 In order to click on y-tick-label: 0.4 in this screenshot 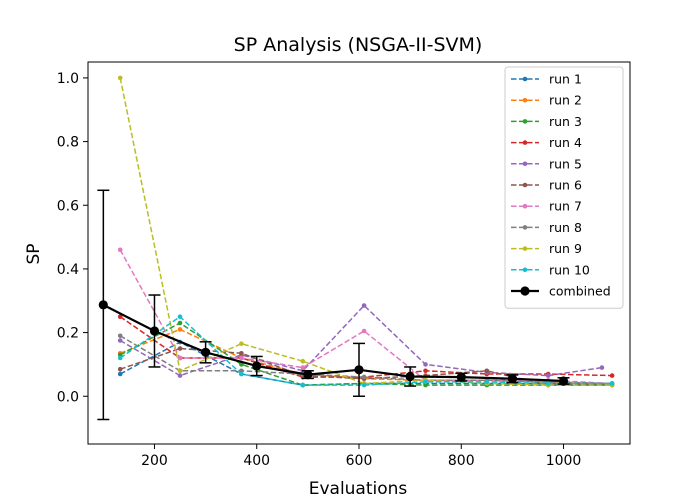, I will do `click(68, 270)`.